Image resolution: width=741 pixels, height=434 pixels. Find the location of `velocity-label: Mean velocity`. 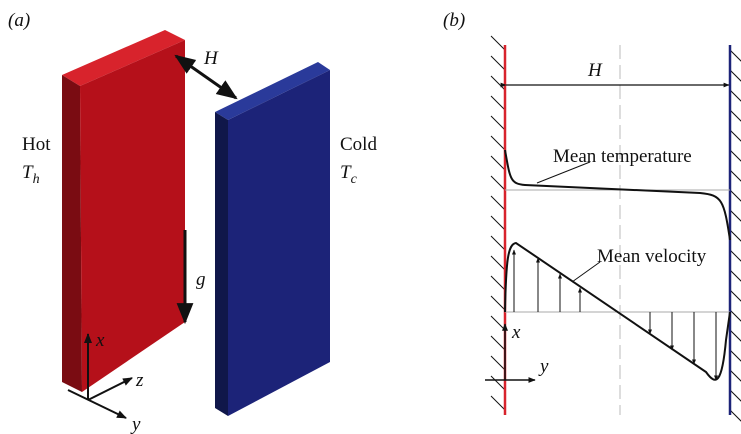

velocity-label: Mean velocity is located at coordinates (652, 256).